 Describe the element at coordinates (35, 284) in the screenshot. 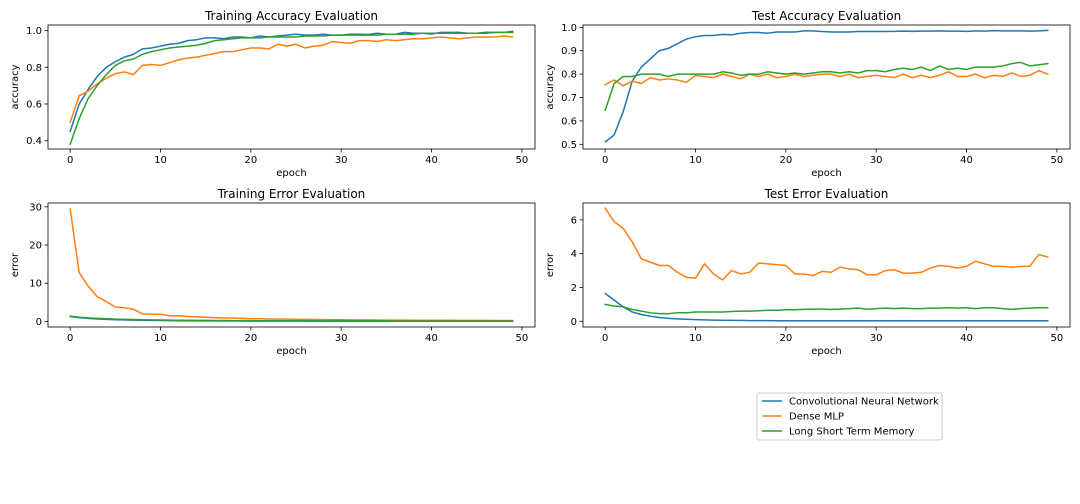

I see `y-tick-label-training-error: 10` at that location.